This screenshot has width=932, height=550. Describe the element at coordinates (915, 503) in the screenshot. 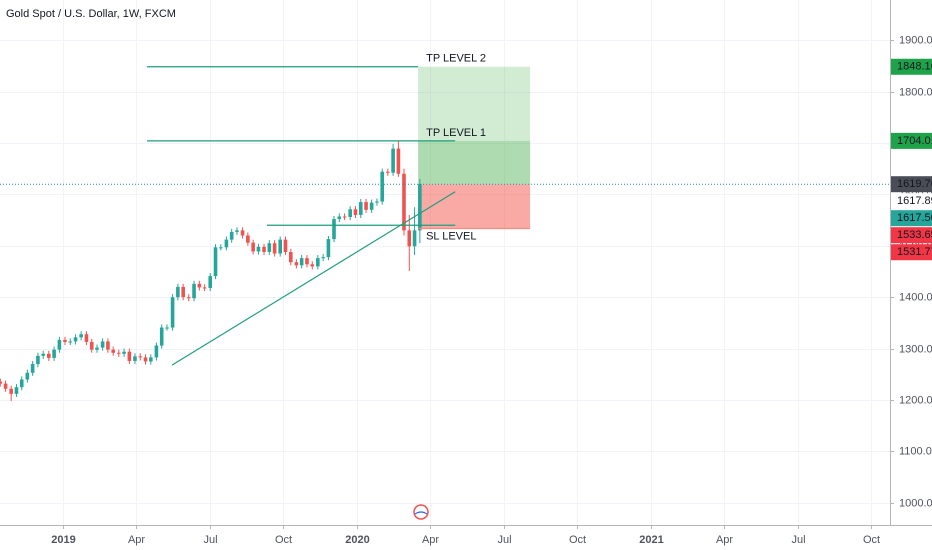

I see `y-tick-label: 1000.00` at that location.